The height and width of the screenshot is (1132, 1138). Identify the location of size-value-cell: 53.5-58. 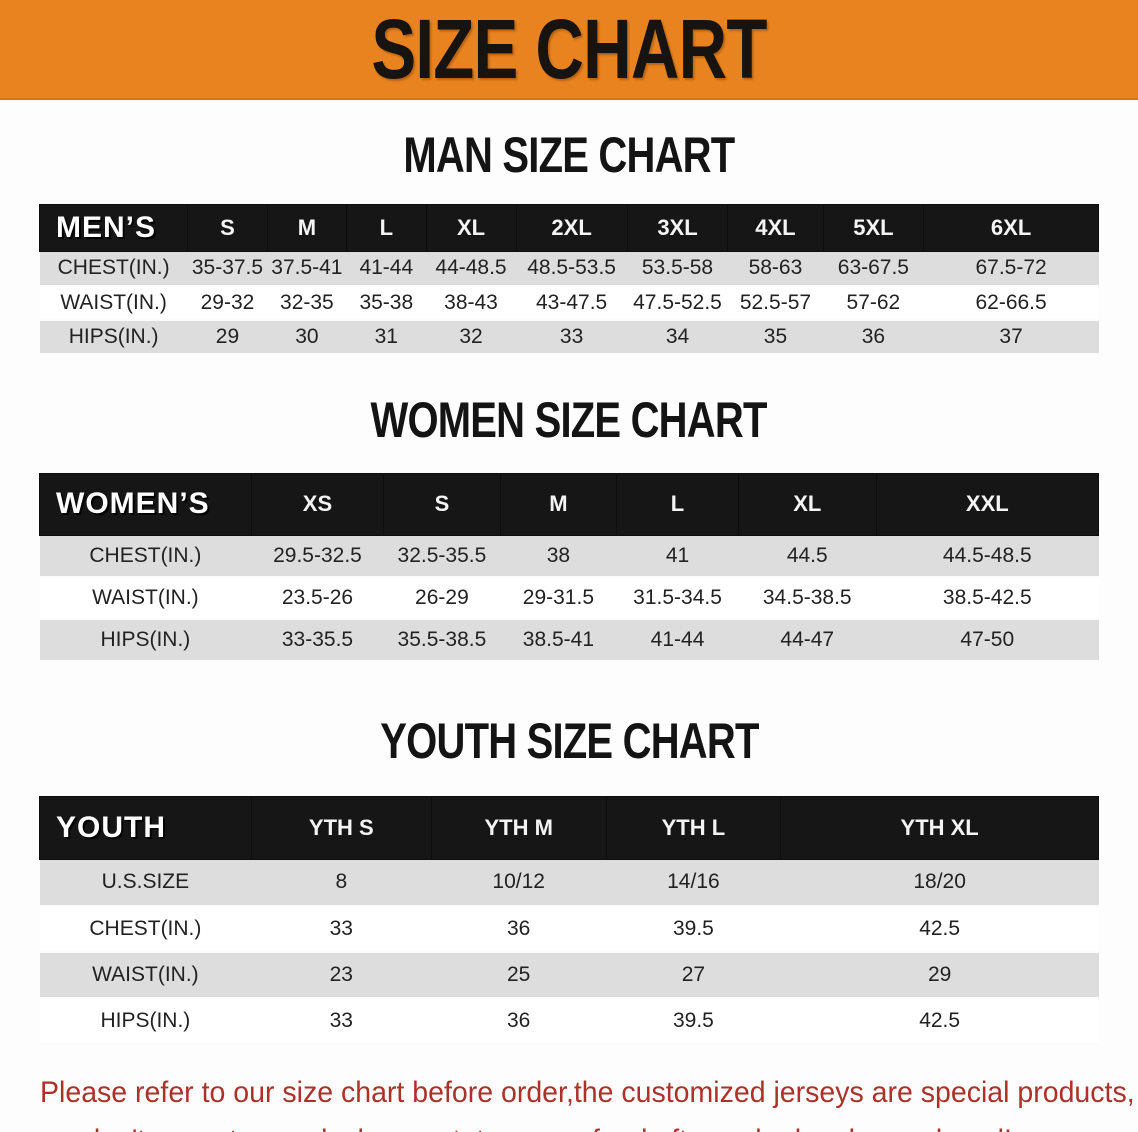
(677, 268).